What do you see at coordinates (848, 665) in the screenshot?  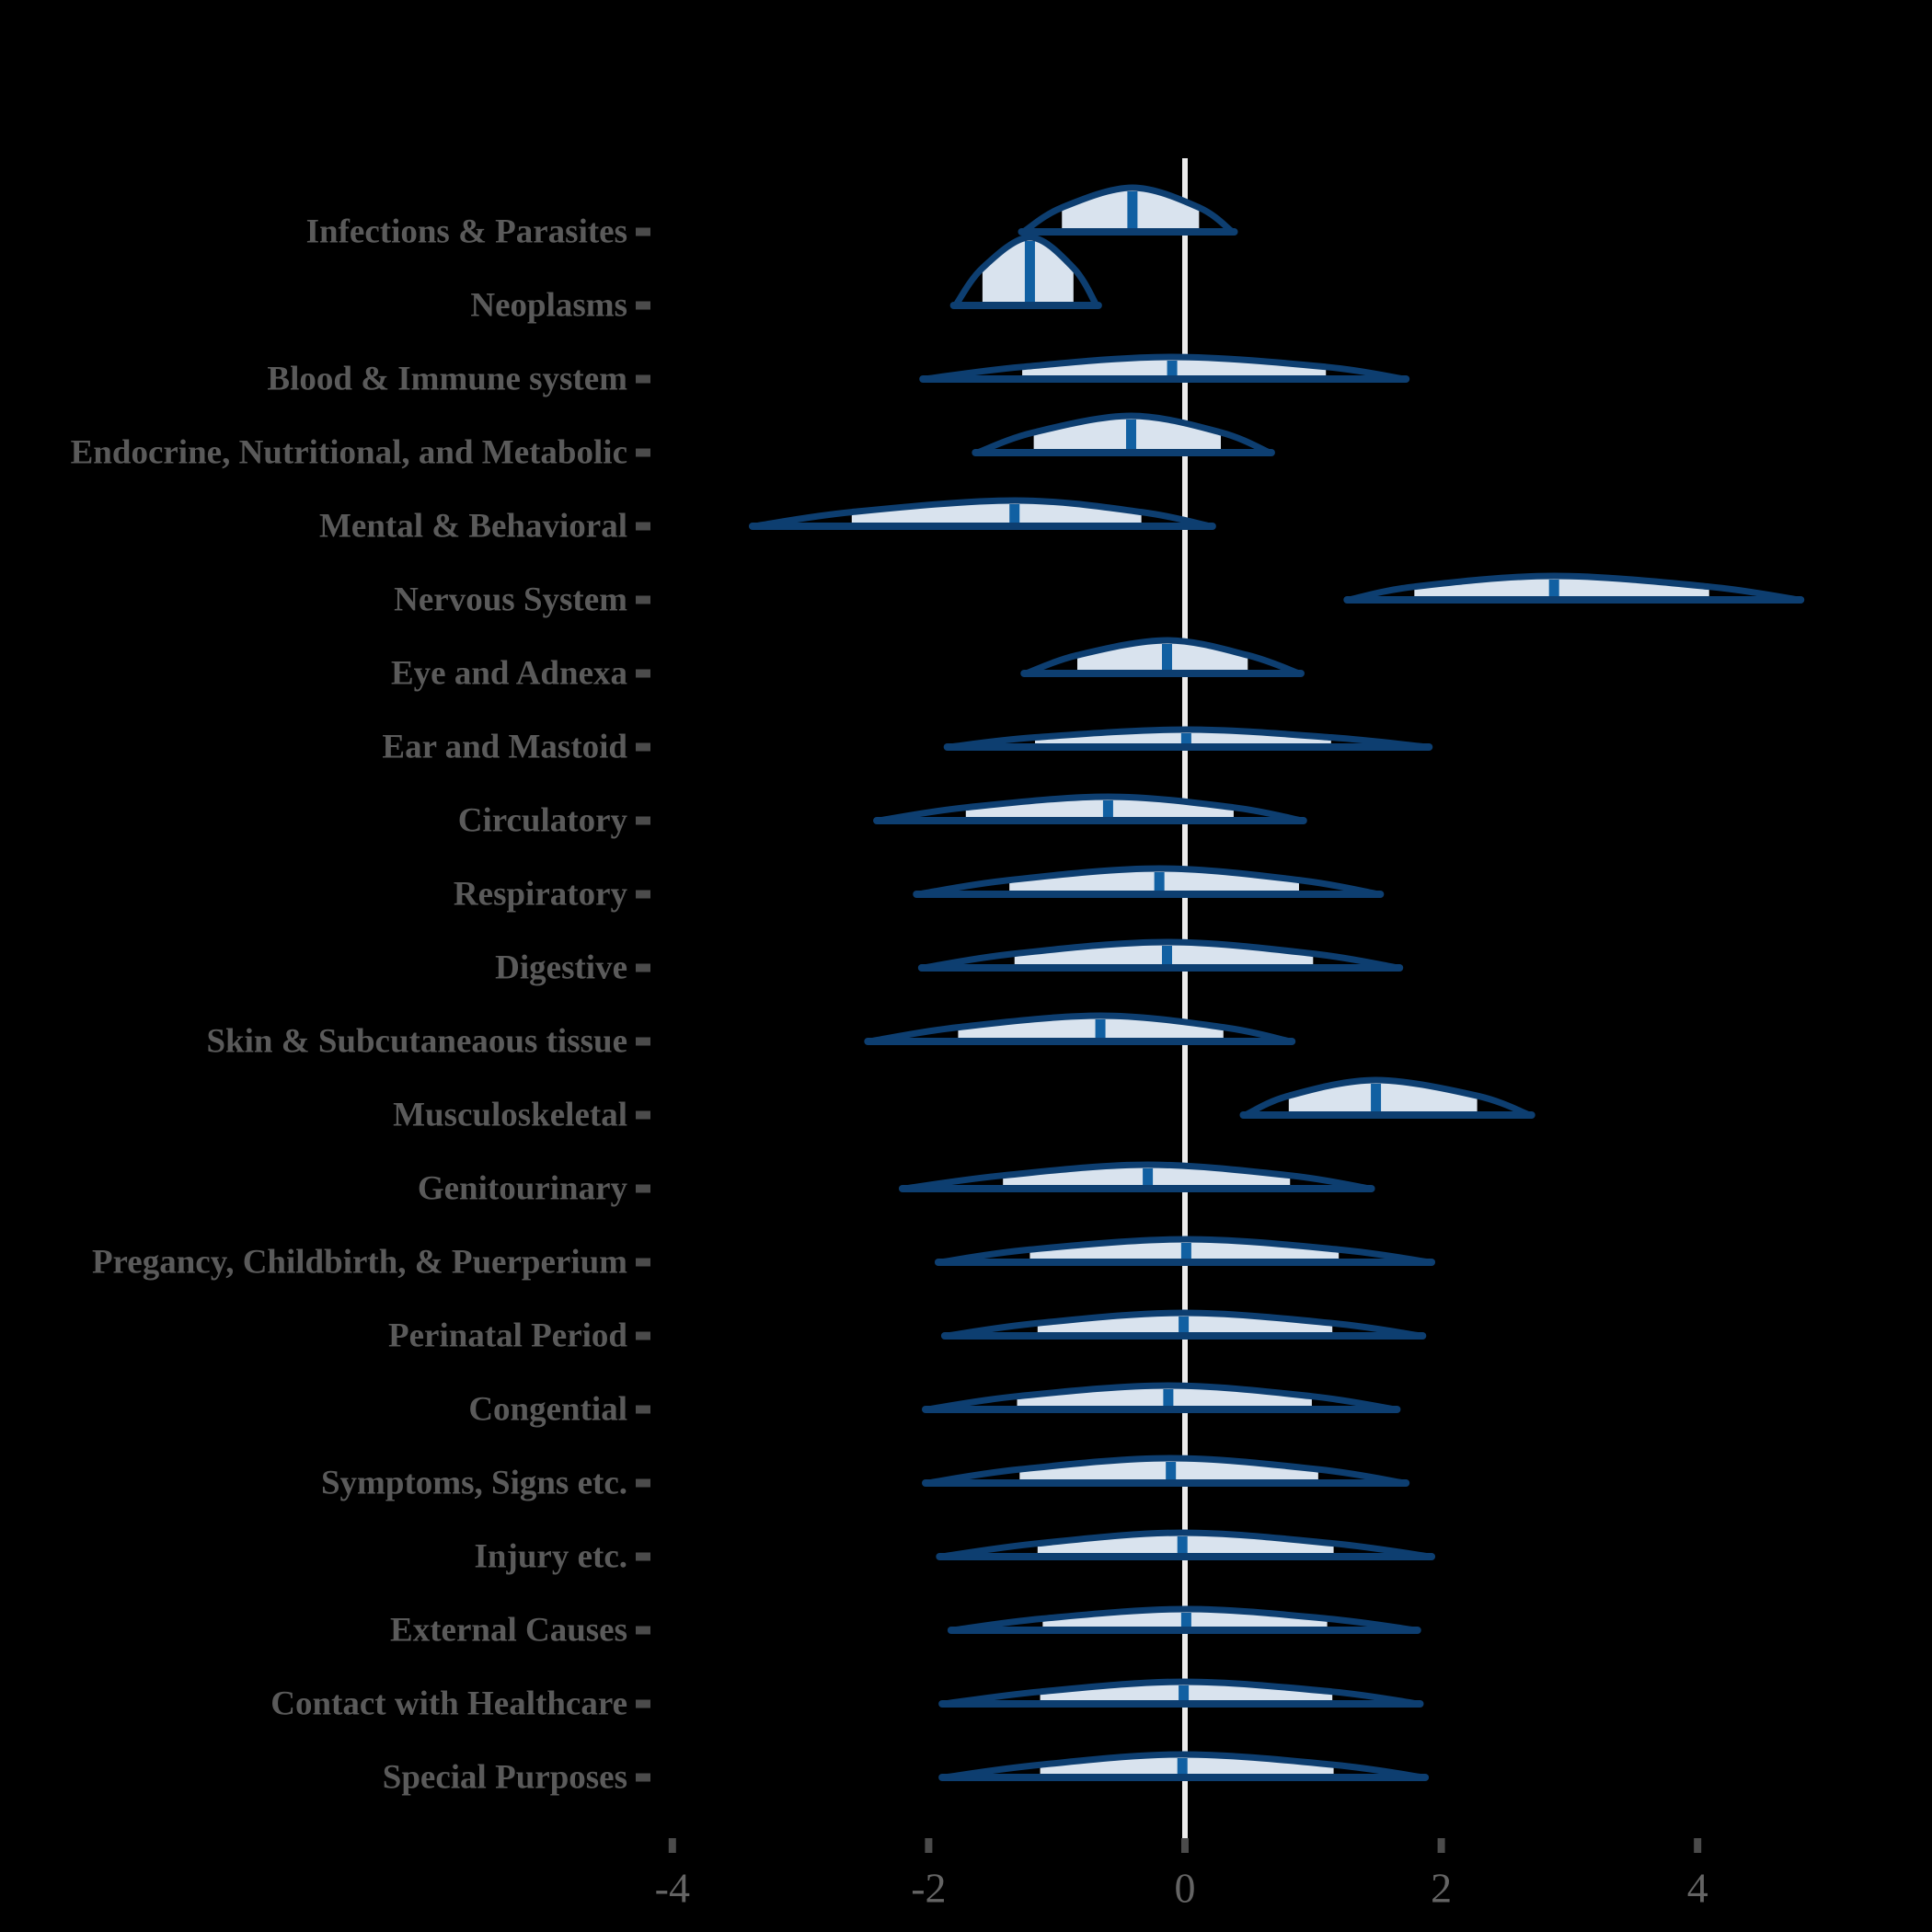 I see `violin-row: Eye and Adnexa` at bounding box center [848, 665].